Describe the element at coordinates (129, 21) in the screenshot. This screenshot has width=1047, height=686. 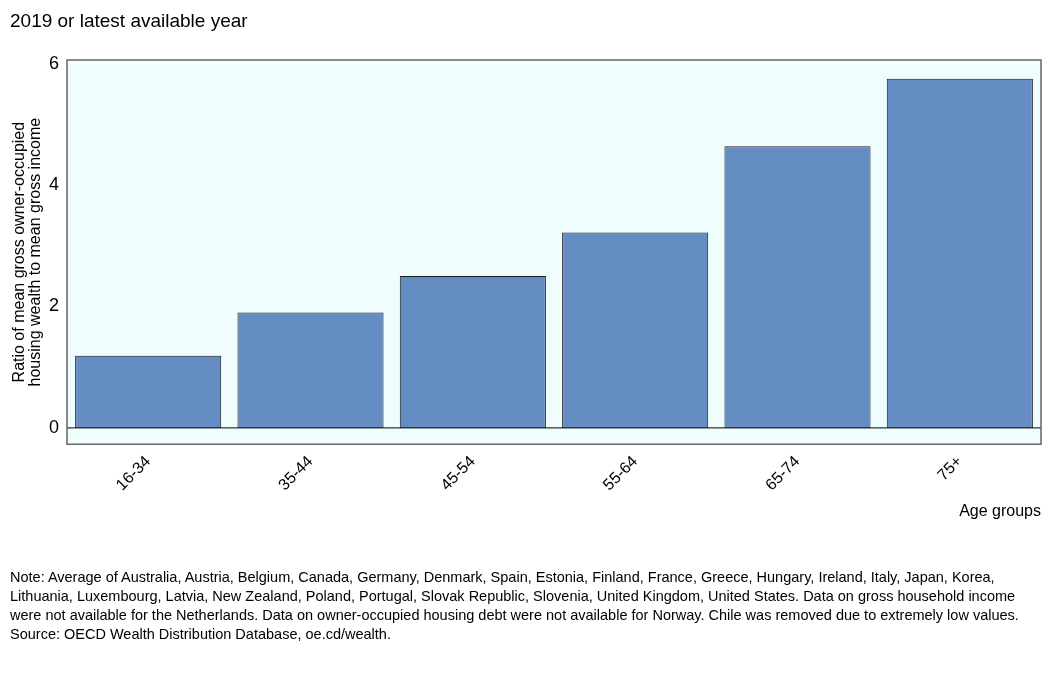
I see `chart-title: 2019 or latest available year` at that location.